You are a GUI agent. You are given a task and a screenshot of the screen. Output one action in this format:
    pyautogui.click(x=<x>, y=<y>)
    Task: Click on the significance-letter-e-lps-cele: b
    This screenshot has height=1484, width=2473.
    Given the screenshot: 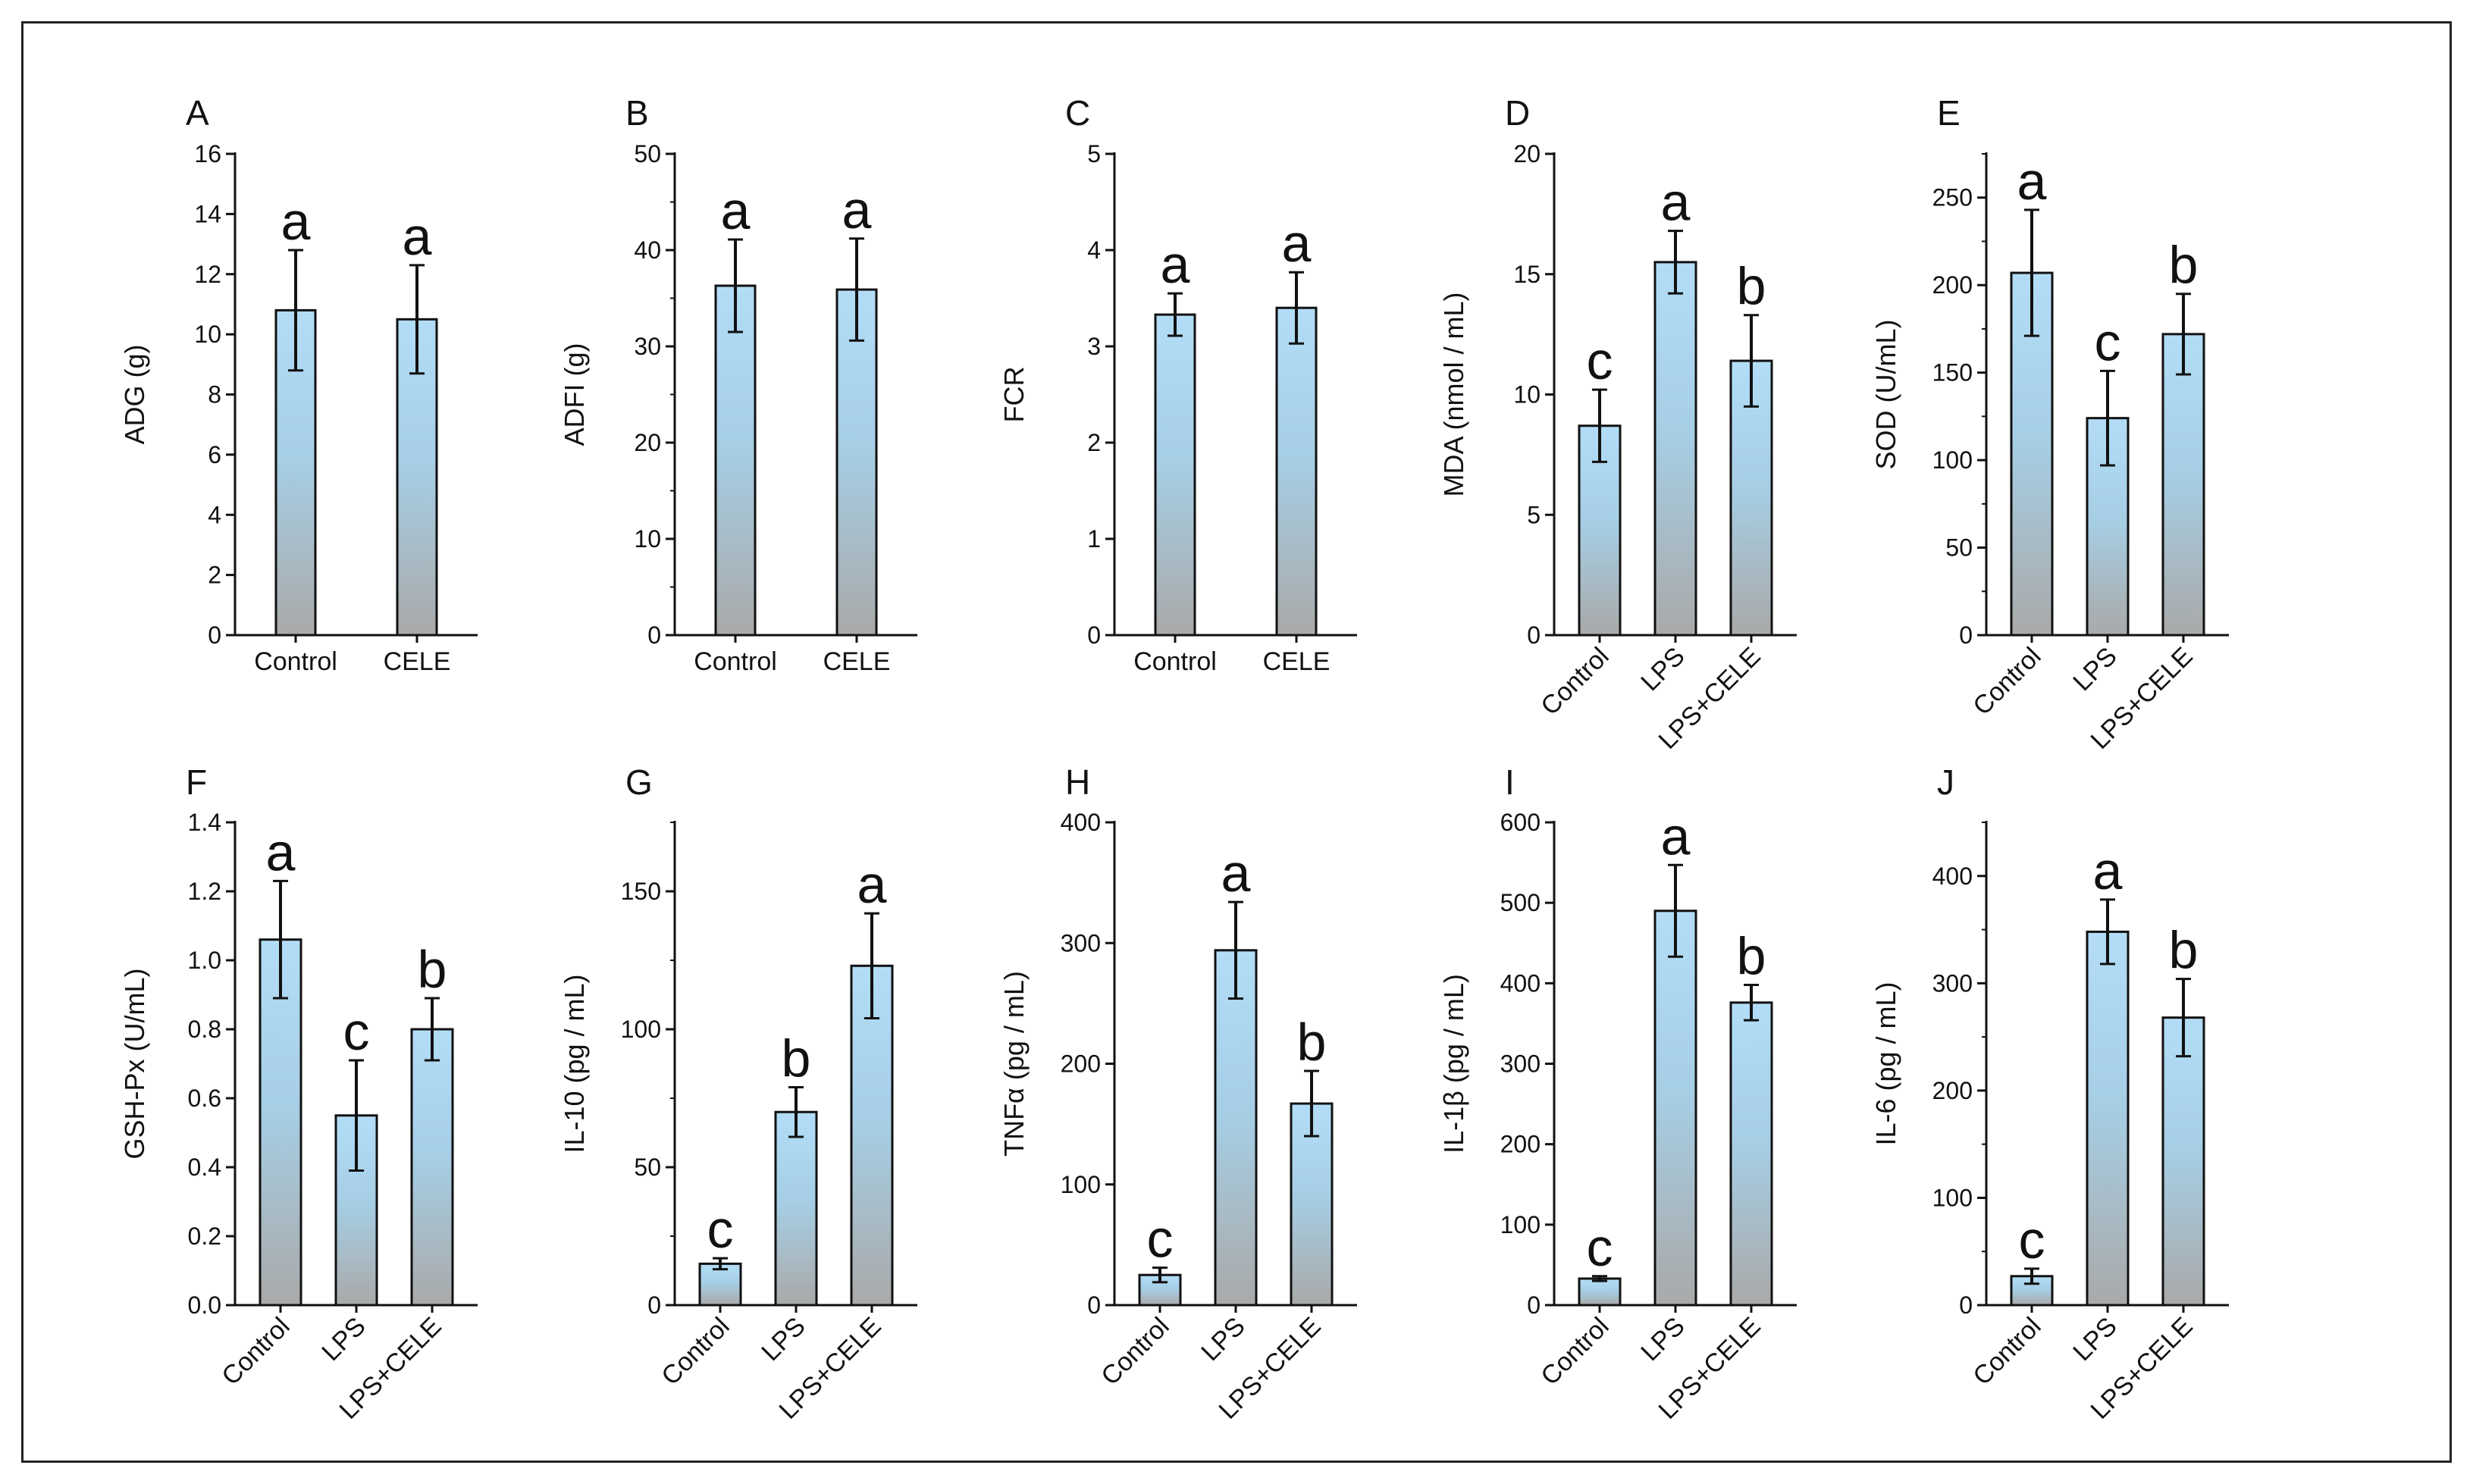 What is the action you would take?
    pyautogui.click(x=2184, y=265)
    